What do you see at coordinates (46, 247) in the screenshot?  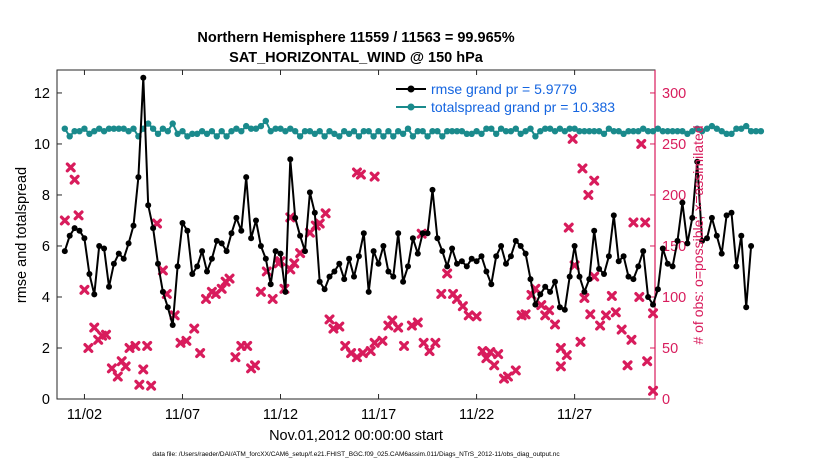 I see `y-left-tick-label: 6` at bounding box center [46, 247].